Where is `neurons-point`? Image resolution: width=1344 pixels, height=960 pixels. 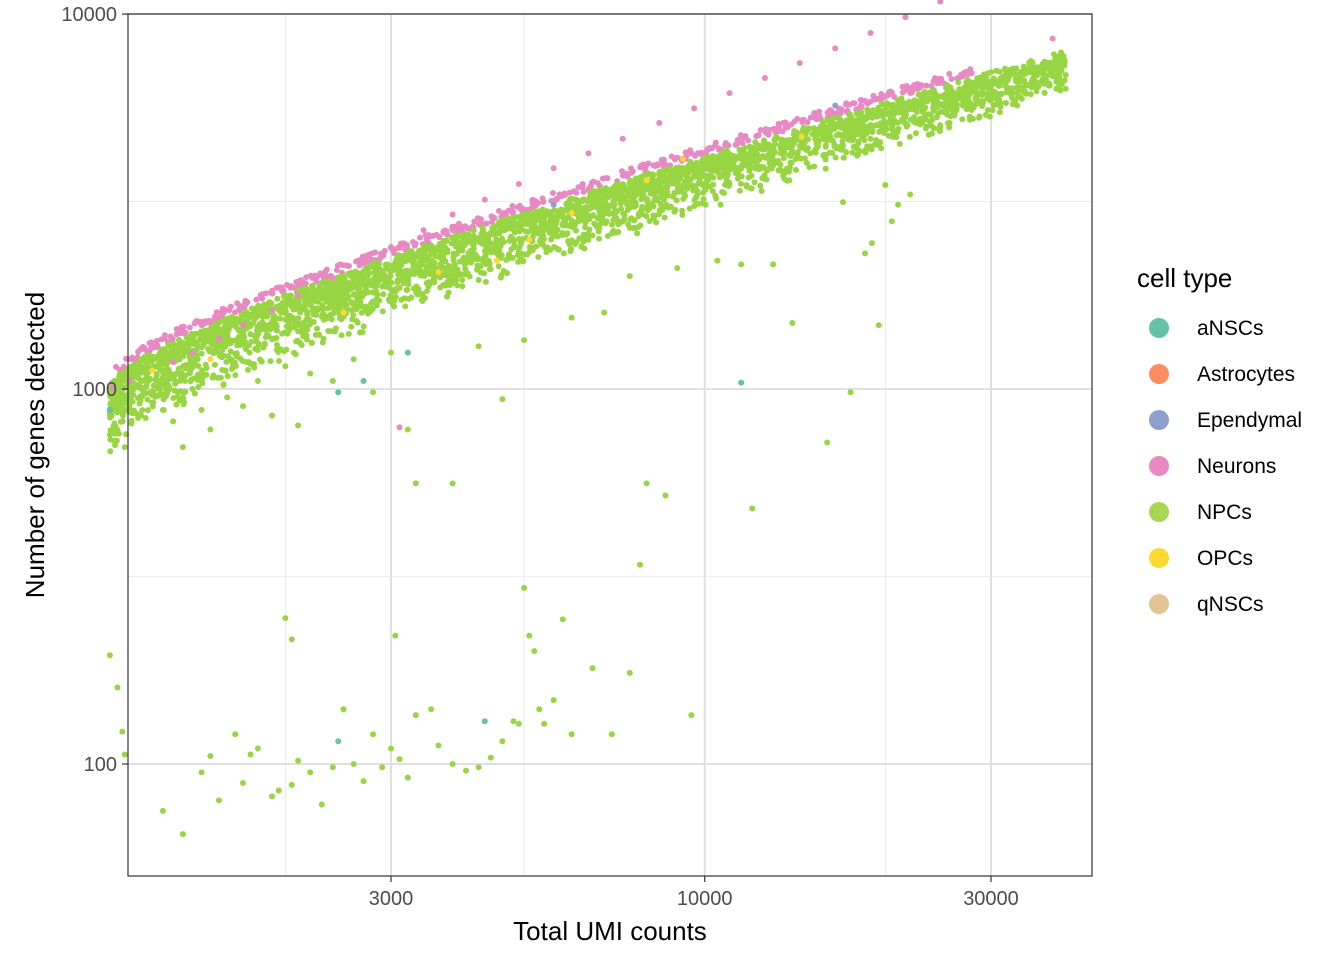 neurons-point is located at coordinates (399, 427).